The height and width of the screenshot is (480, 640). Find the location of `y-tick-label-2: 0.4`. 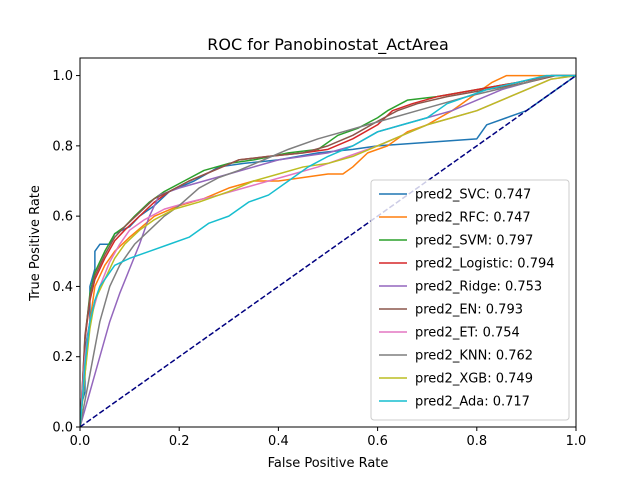

y-tick-label-2: 0.4 is located at coordinates (62, 287).